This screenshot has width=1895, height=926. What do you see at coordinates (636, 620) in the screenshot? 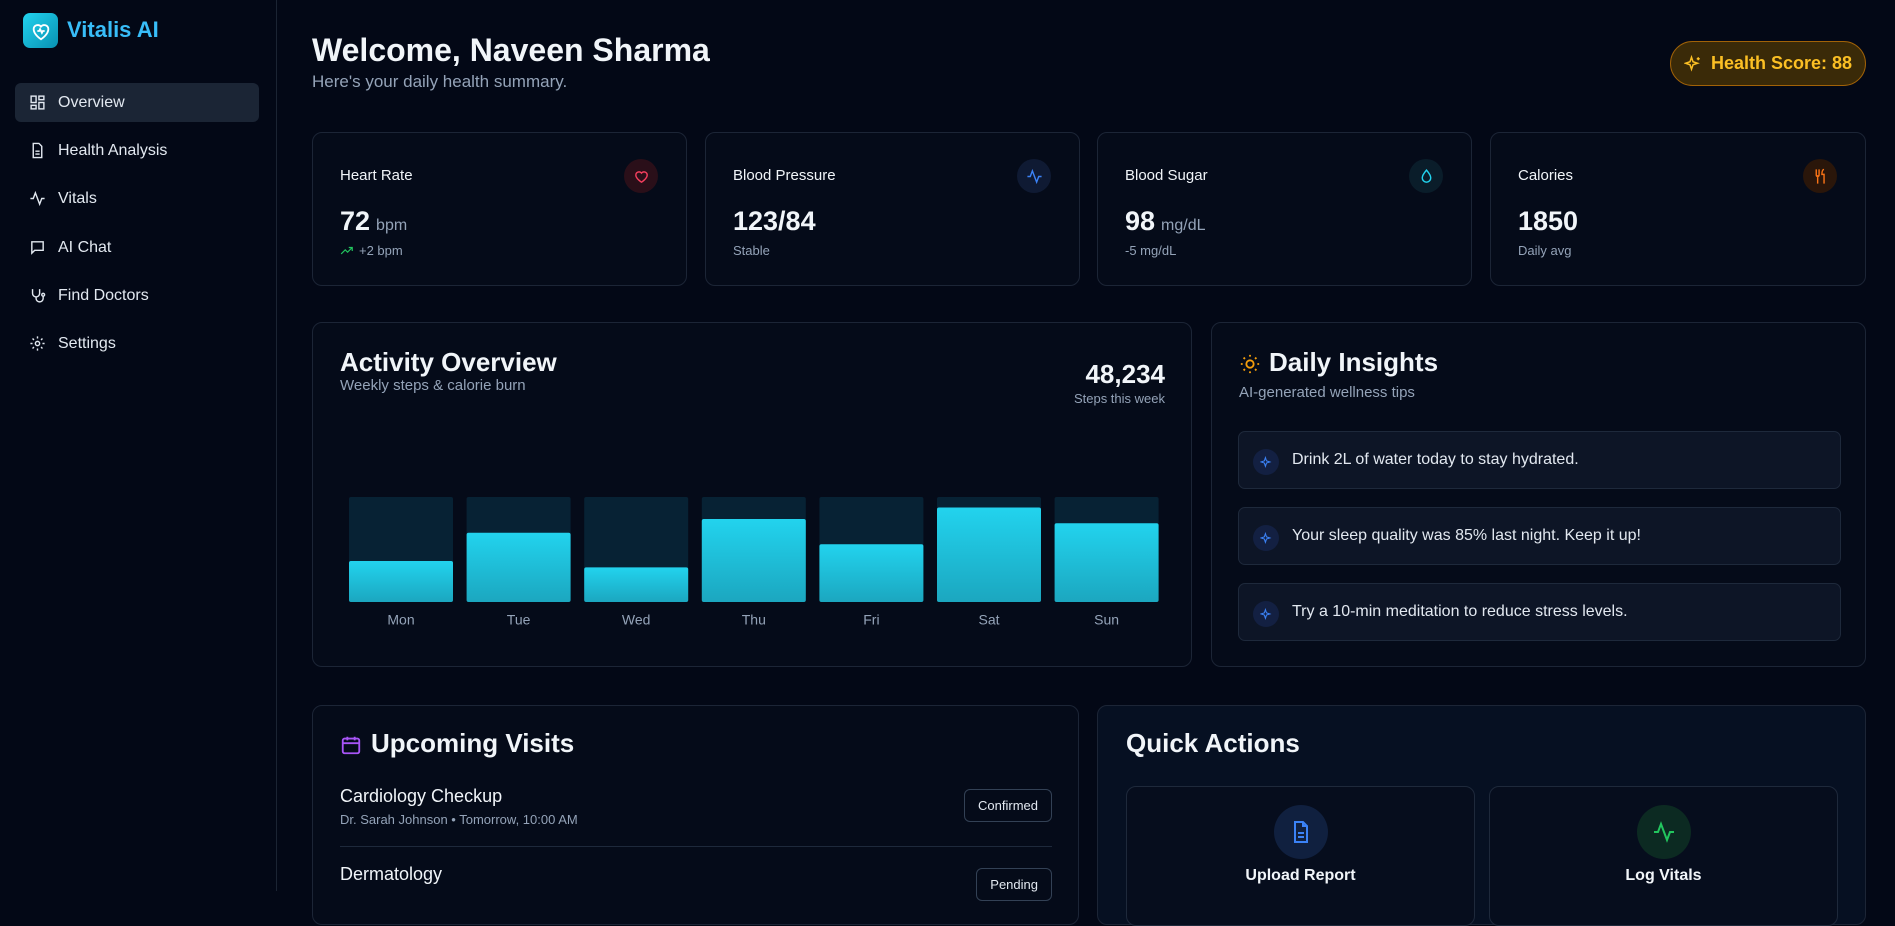
I see `x-tick-label: Wed` at bounding box center [636, 620].